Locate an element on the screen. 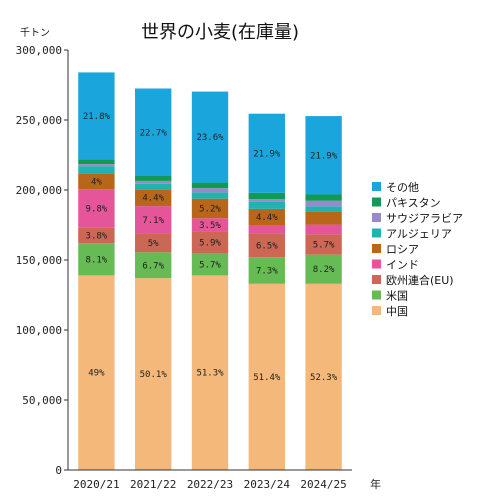 The height and width of the screenshot is (500, 480). data-label: 9.8% is located at coordinates (97, 210).